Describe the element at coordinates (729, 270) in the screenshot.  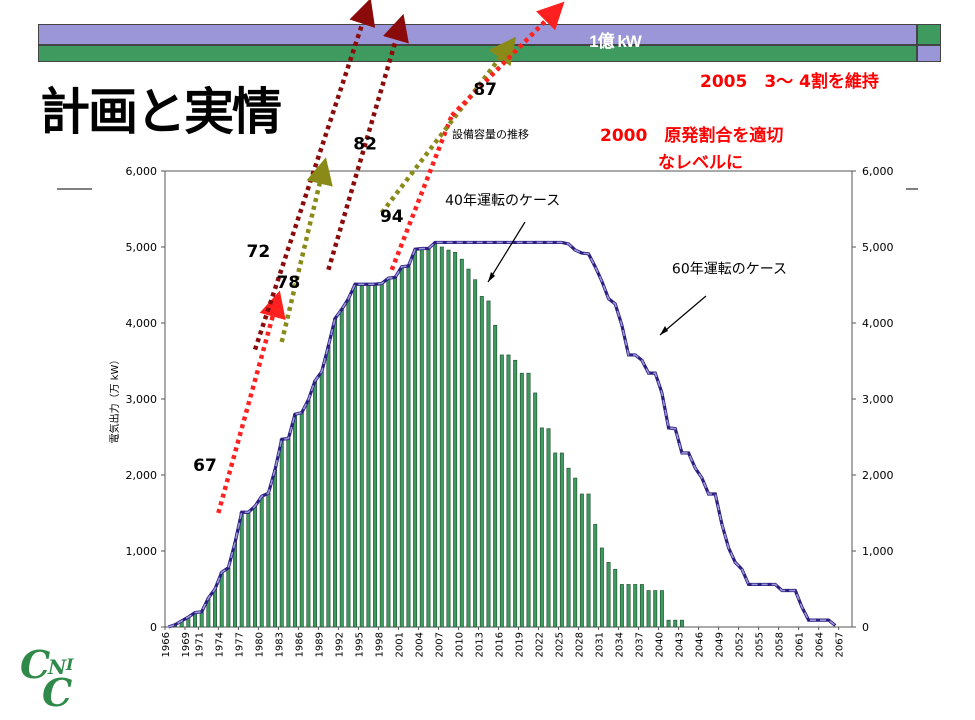
I see `annotation-case-label: 60年運転のケース` at that location.